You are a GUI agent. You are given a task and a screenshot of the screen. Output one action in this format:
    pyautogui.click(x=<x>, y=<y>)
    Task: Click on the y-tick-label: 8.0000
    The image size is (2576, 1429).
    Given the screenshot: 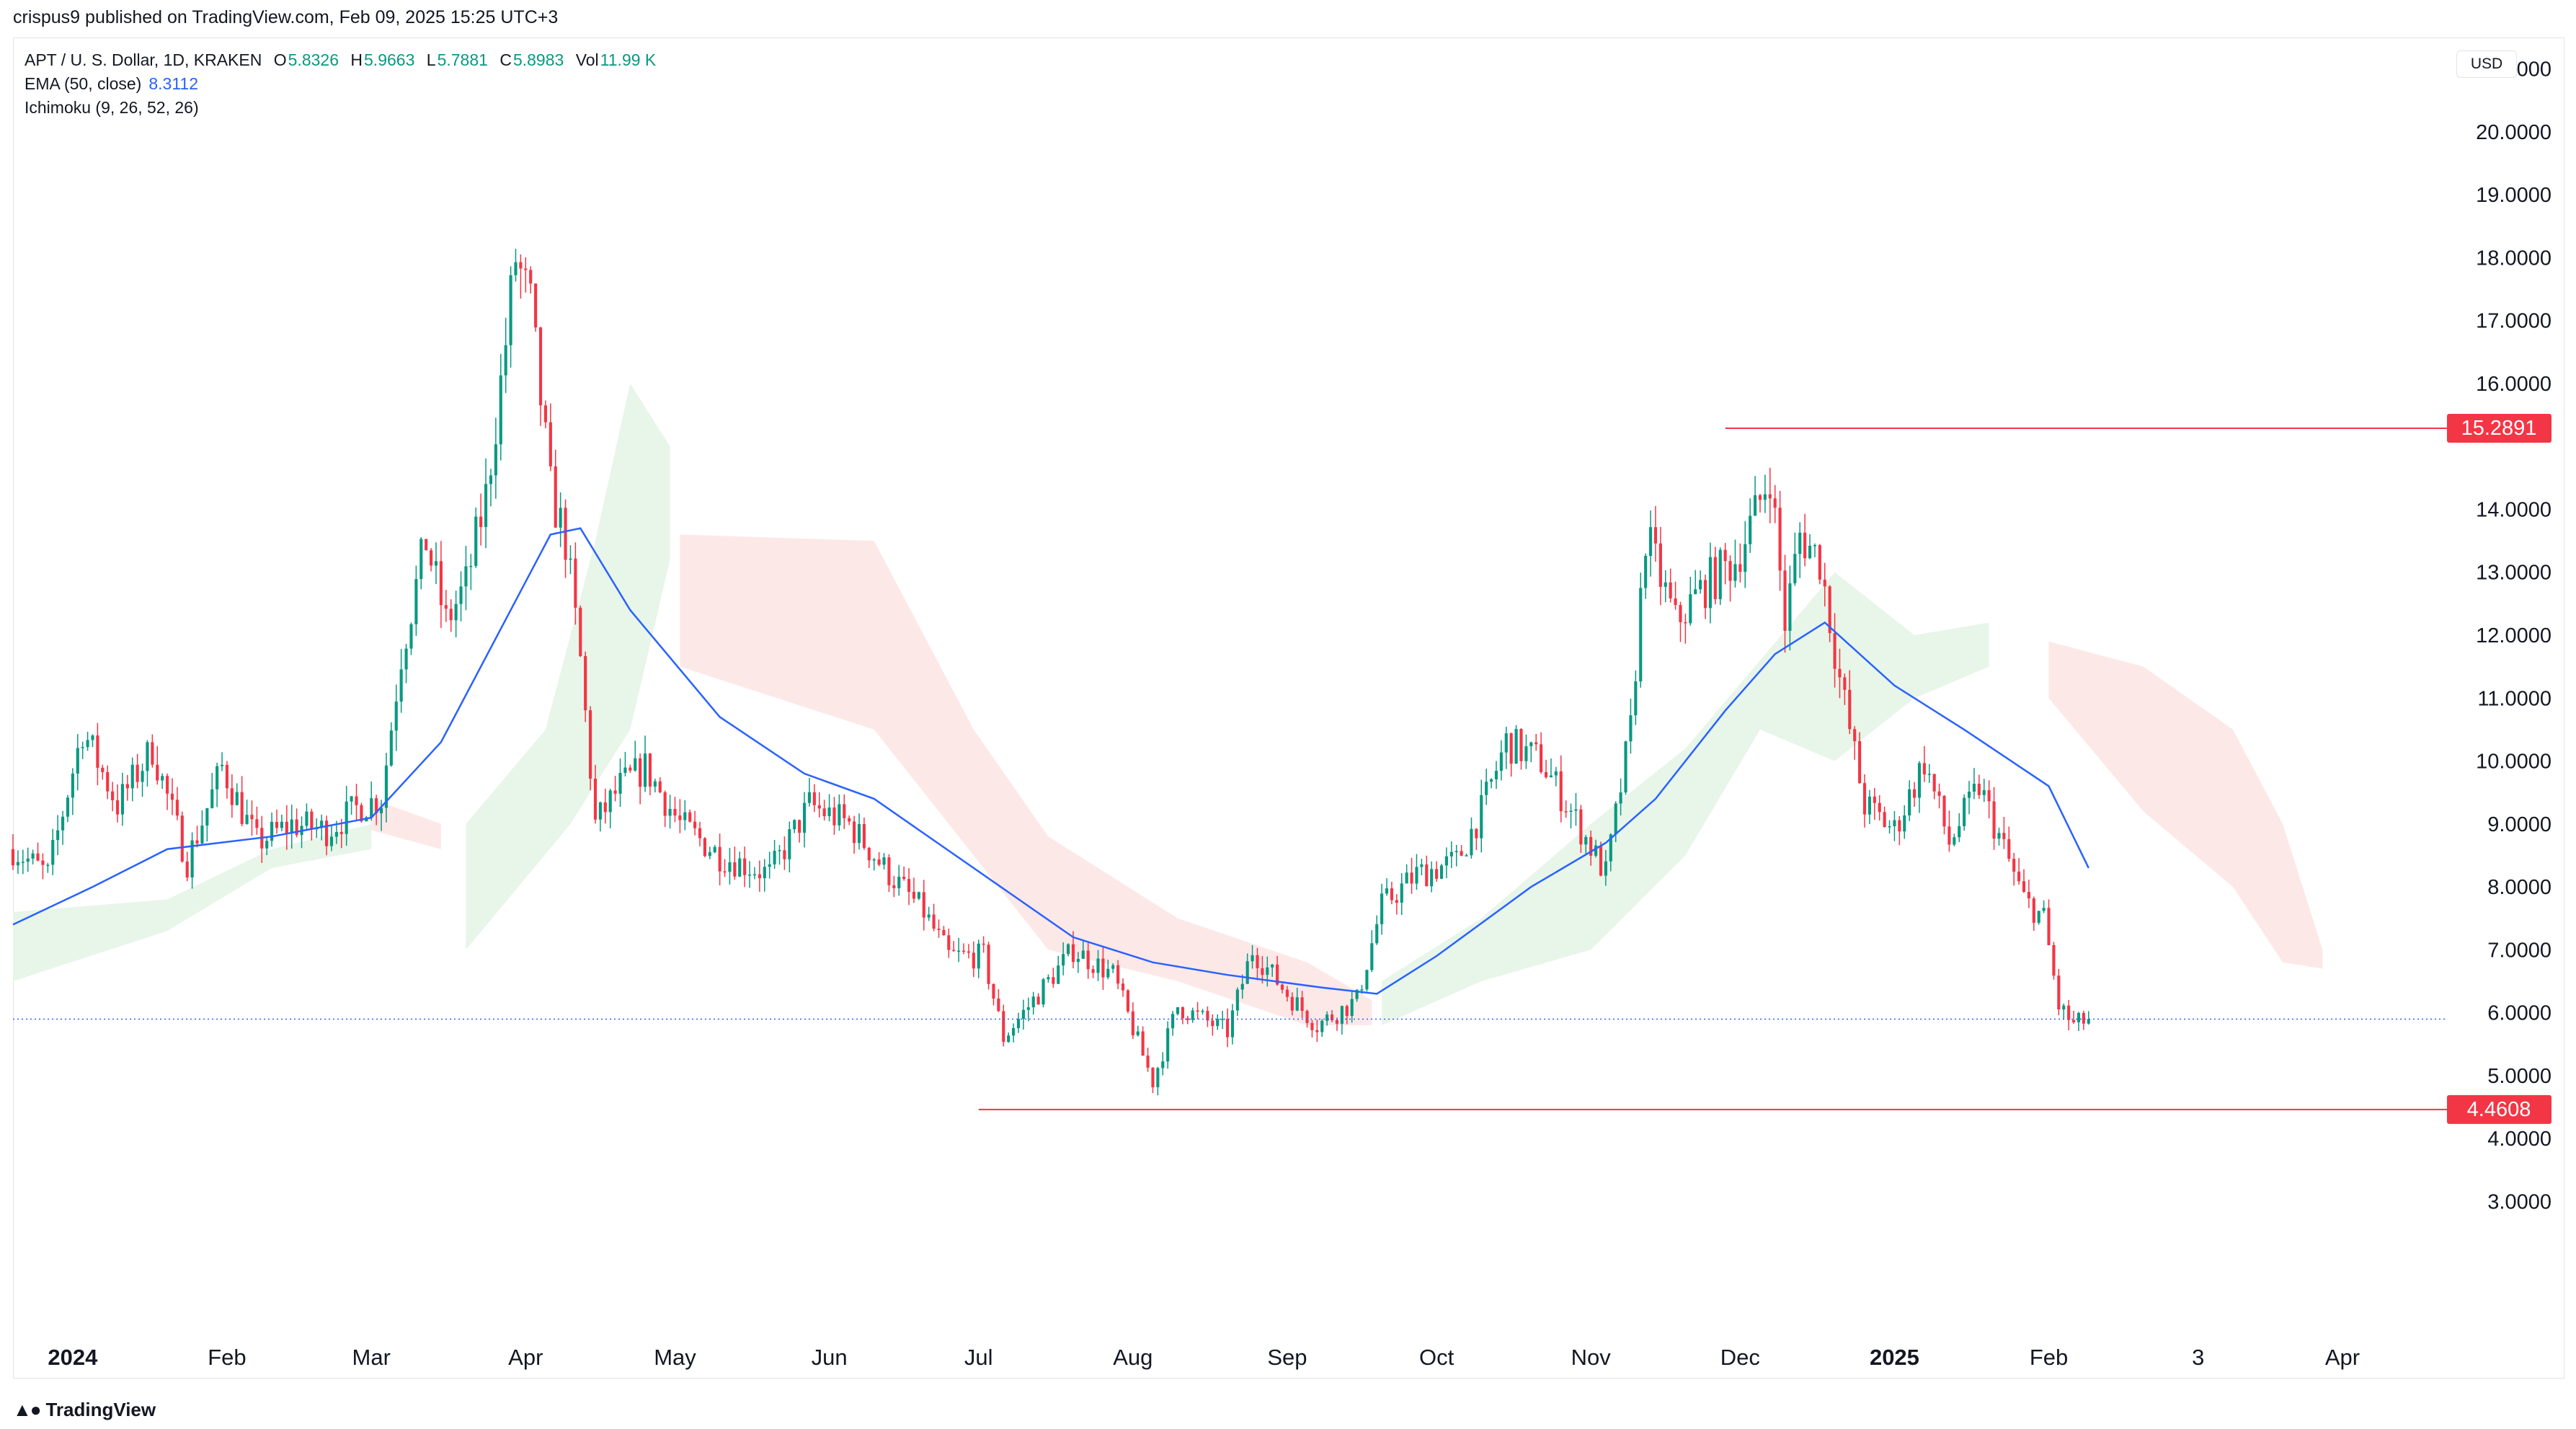 What is the action you would take?
    pyautogui.click(x=2519, y=887)
    